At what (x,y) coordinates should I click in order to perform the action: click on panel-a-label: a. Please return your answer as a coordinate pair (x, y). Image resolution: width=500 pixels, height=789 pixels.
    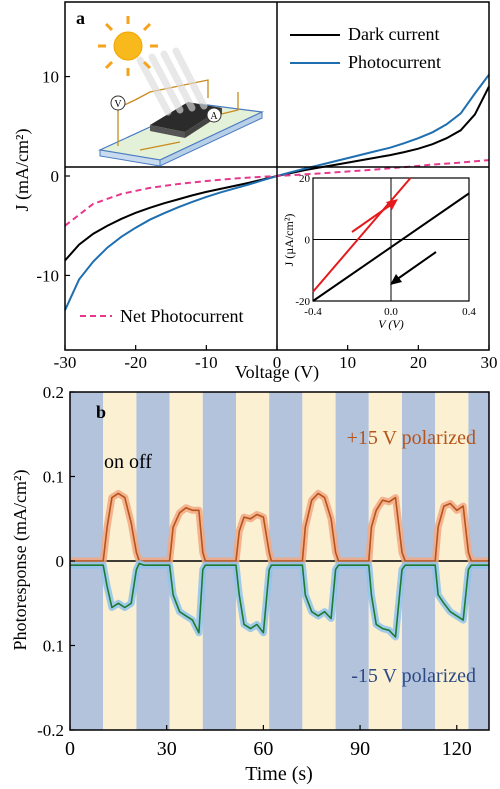
    Looking at the image, I should click on (80, 18).